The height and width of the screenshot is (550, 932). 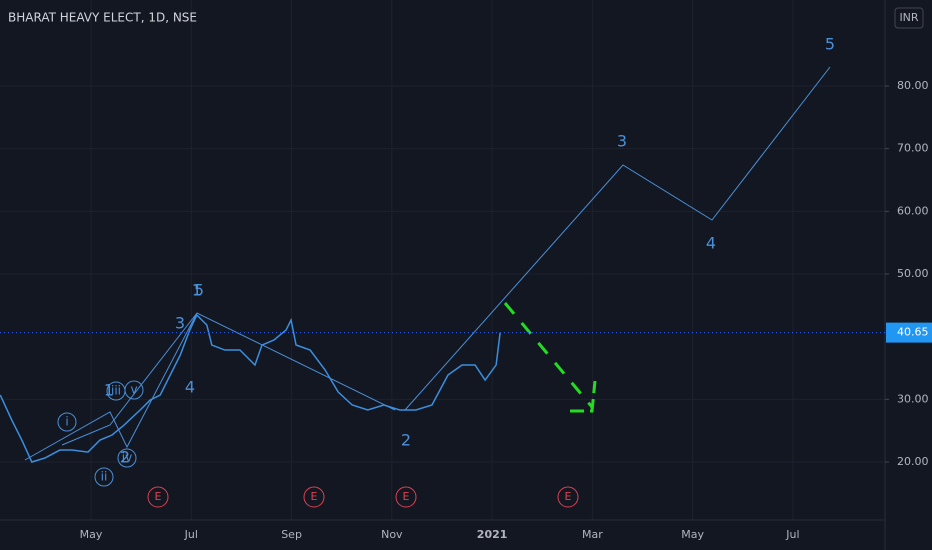 I want to click on wave-label: iv, so click(x=127, y=458).